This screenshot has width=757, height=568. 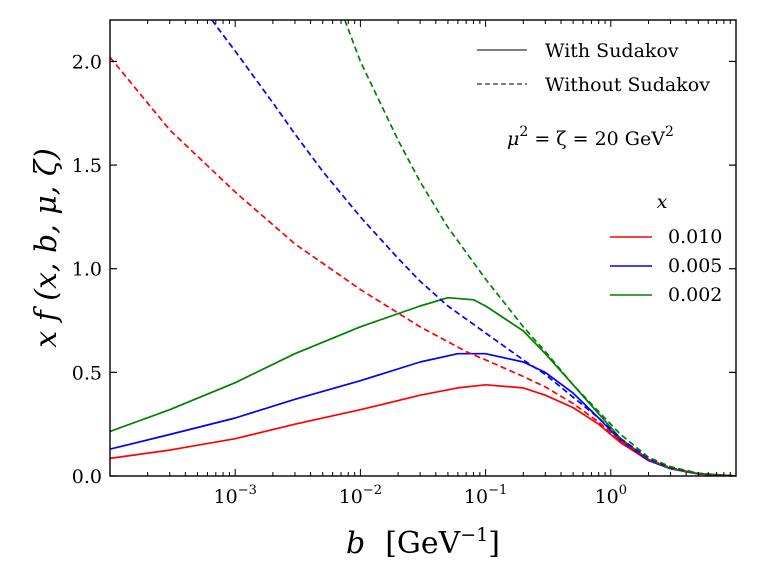 I want to click on legend-with-sudakov: With Sudakov, so click(x=612, y=51).